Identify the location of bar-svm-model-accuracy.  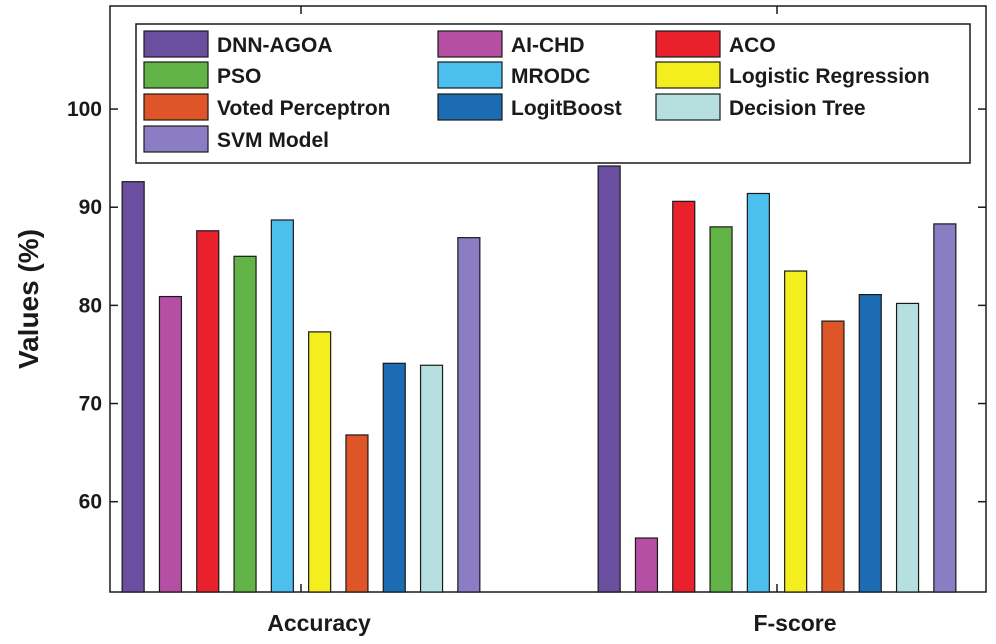
(469, 415).